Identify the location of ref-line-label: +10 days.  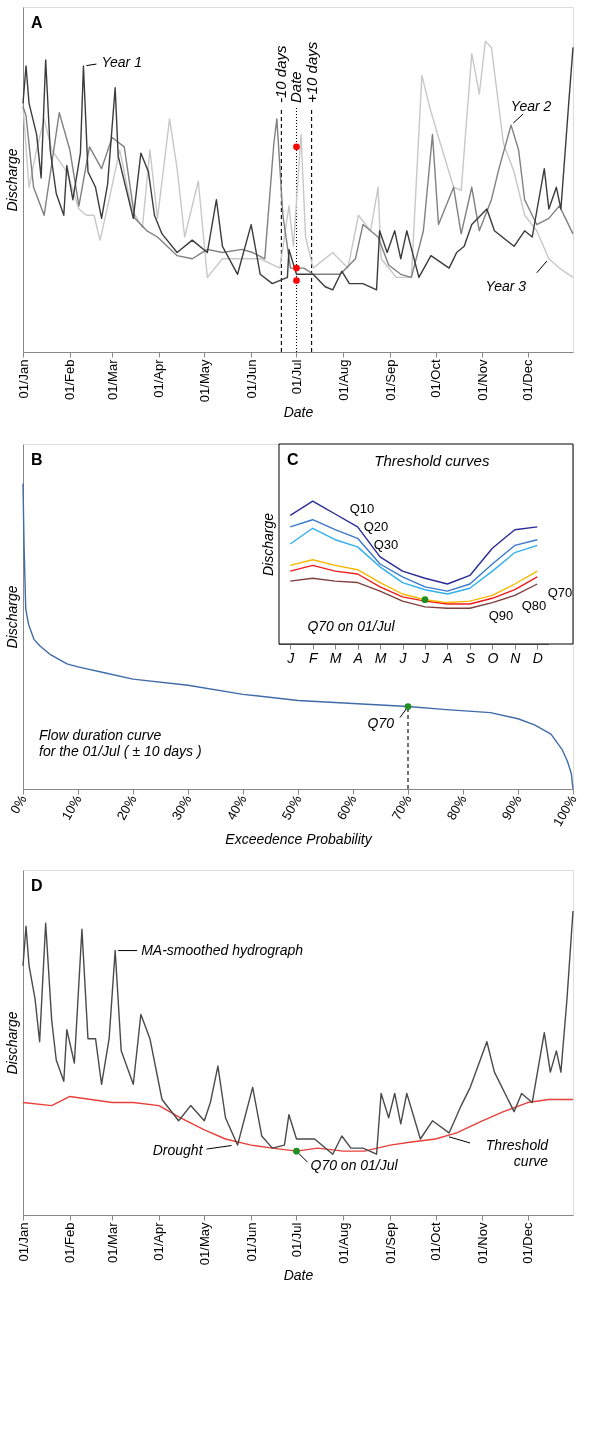
(311, 72).